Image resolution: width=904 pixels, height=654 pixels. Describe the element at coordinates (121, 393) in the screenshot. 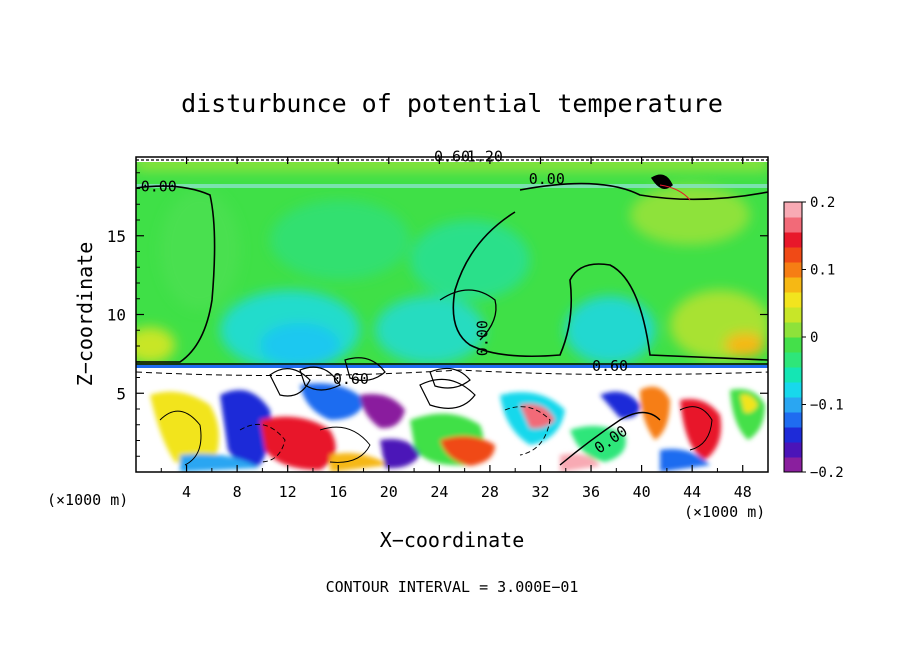

I see `y-tick-label: 5` at that location.